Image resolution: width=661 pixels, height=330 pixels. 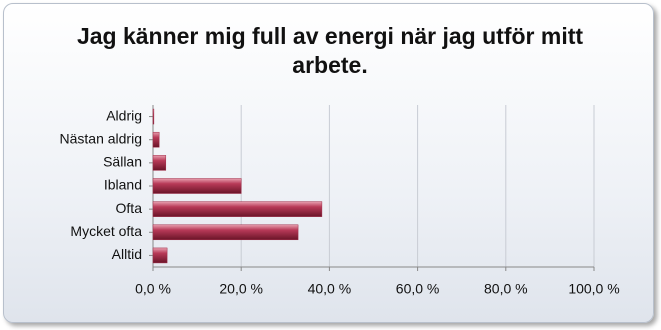 What do you see at coordinates (127, 254) in the screenshot?
I see `y-tick-label: Alltid` at bounding box center [127, 254].